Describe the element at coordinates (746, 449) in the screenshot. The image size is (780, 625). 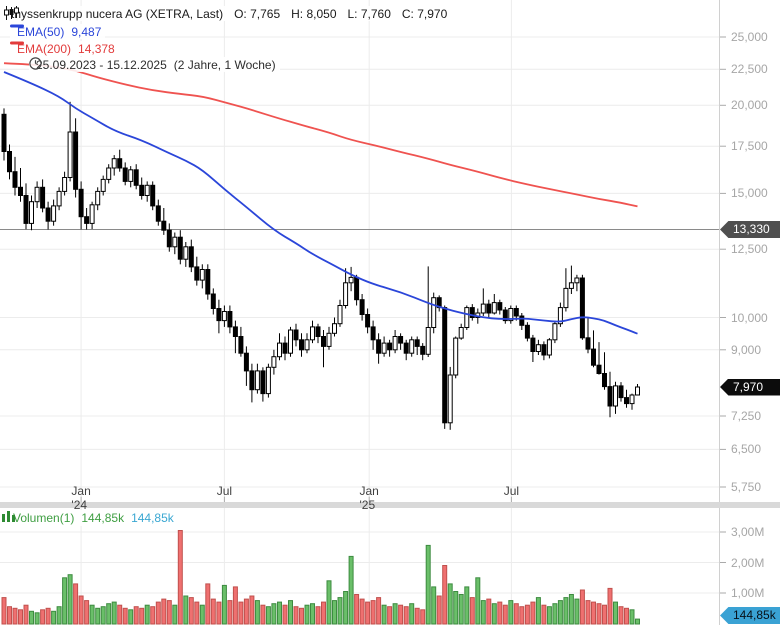
I see `price-tick-label: 6,500` at that location.